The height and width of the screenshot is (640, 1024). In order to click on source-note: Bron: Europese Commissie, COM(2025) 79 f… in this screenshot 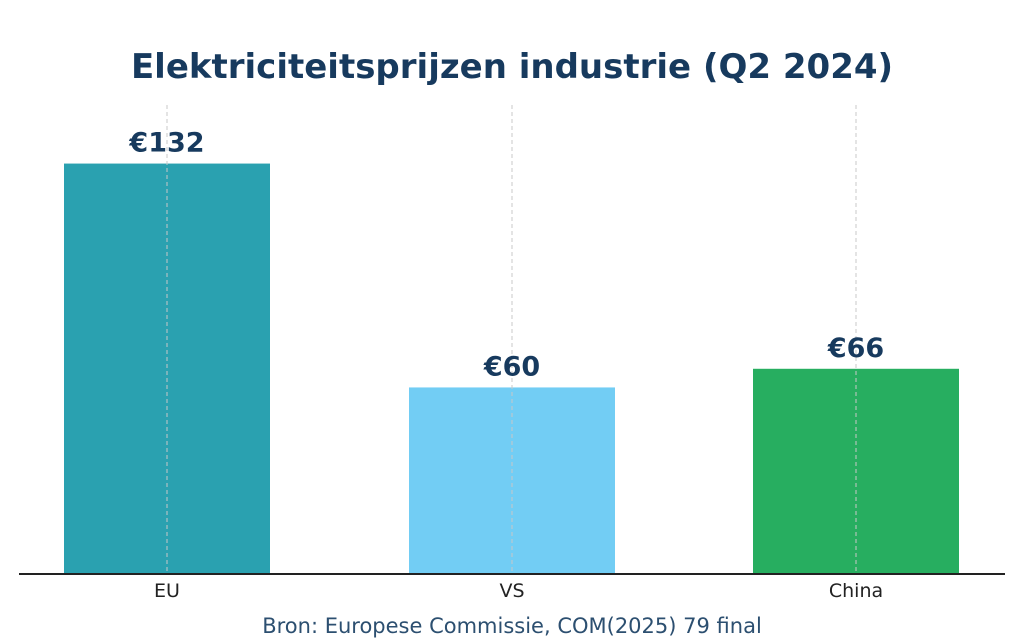, I will do `click(512, 626)`.